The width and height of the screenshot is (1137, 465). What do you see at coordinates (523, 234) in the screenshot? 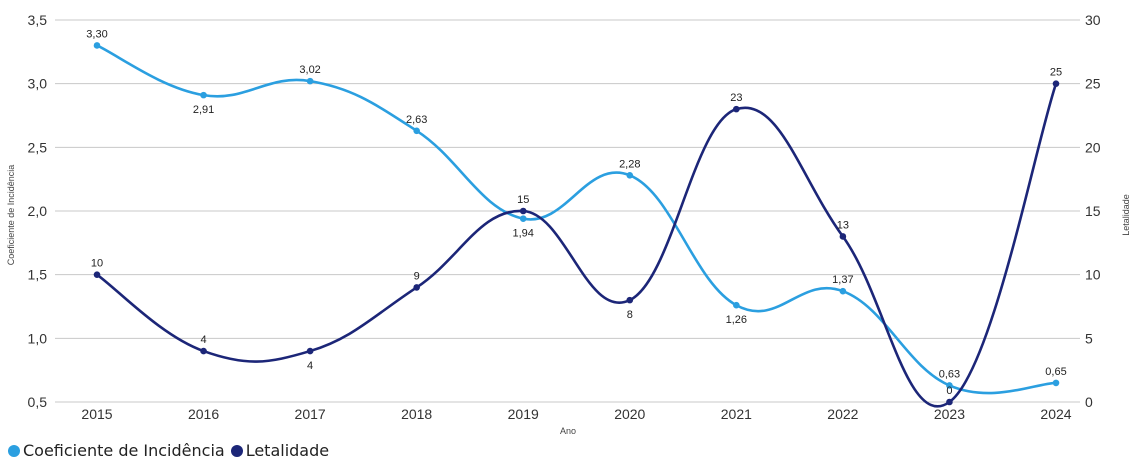
I see `data-label-incidencia: 1,94` at bounding box center [523, 234].